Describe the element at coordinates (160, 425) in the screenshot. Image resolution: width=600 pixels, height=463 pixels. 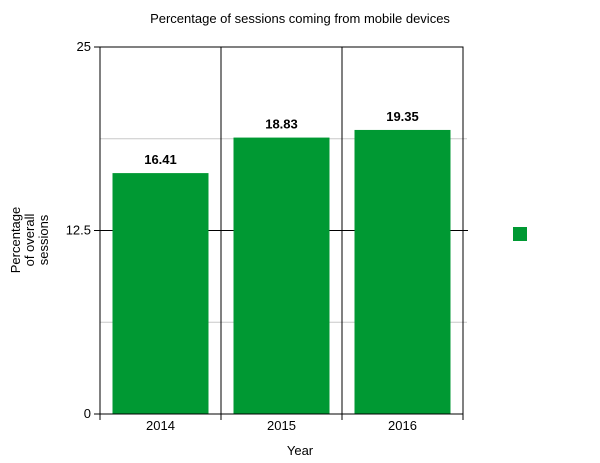
I see `x-tick-label-2014: 2014` at that location.